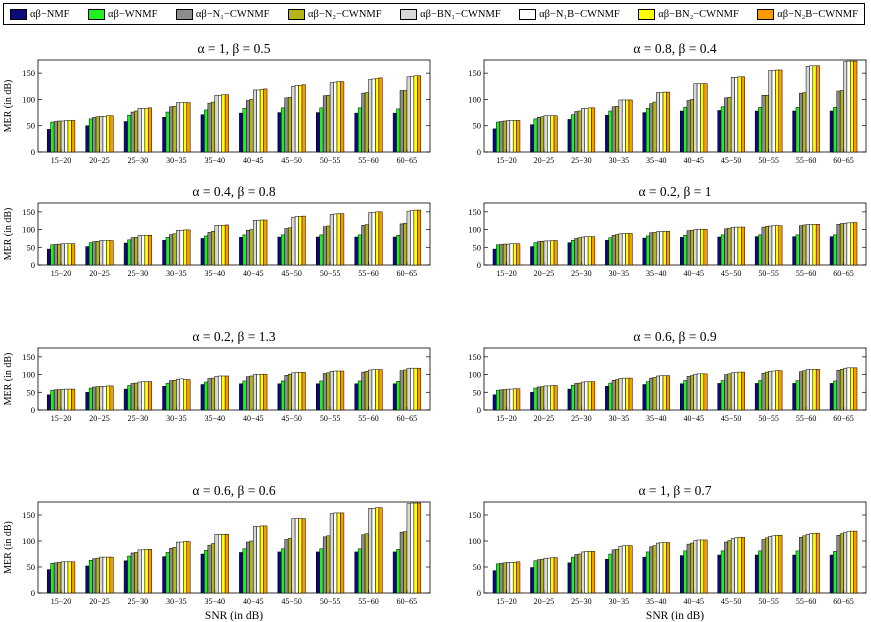 Image resolution: width=871 pixels, height=622 pixels. What do you see at coordinates (407, 601) in the screenshot?
I see `x-tick-label: 60−65` at bounding box center [407, 601].